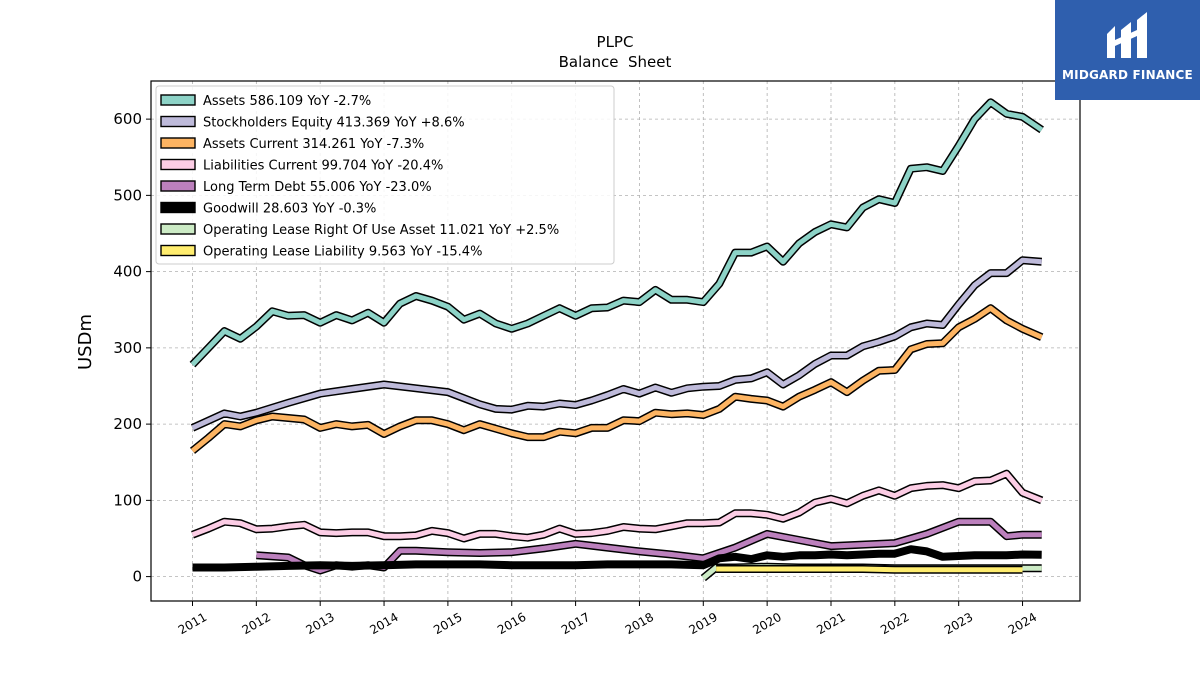 Image resolution: width=1200 pixels, height=675 pixels. I want to click on brand-logo: MIDGARD FINANCE, so click(1127, 50).